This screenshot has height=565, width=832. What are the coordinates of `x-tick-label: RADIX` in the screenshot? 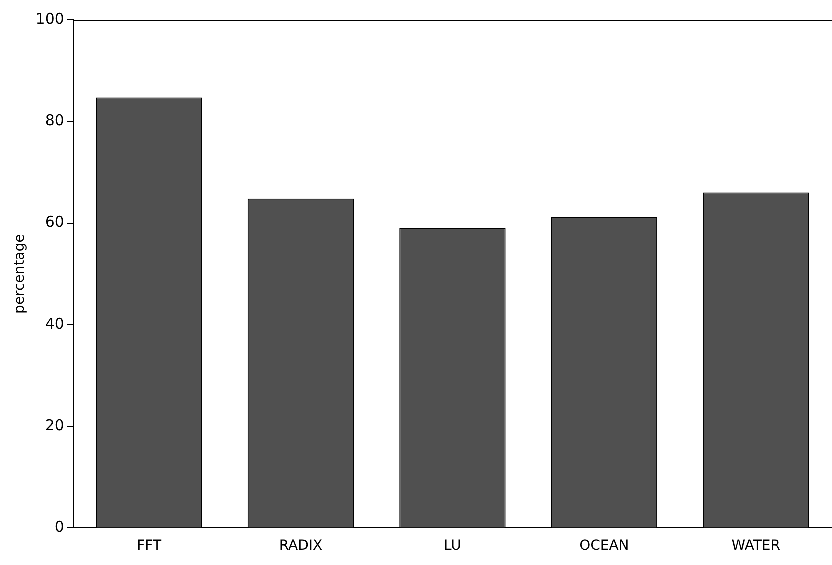 It's located at (301, 546).